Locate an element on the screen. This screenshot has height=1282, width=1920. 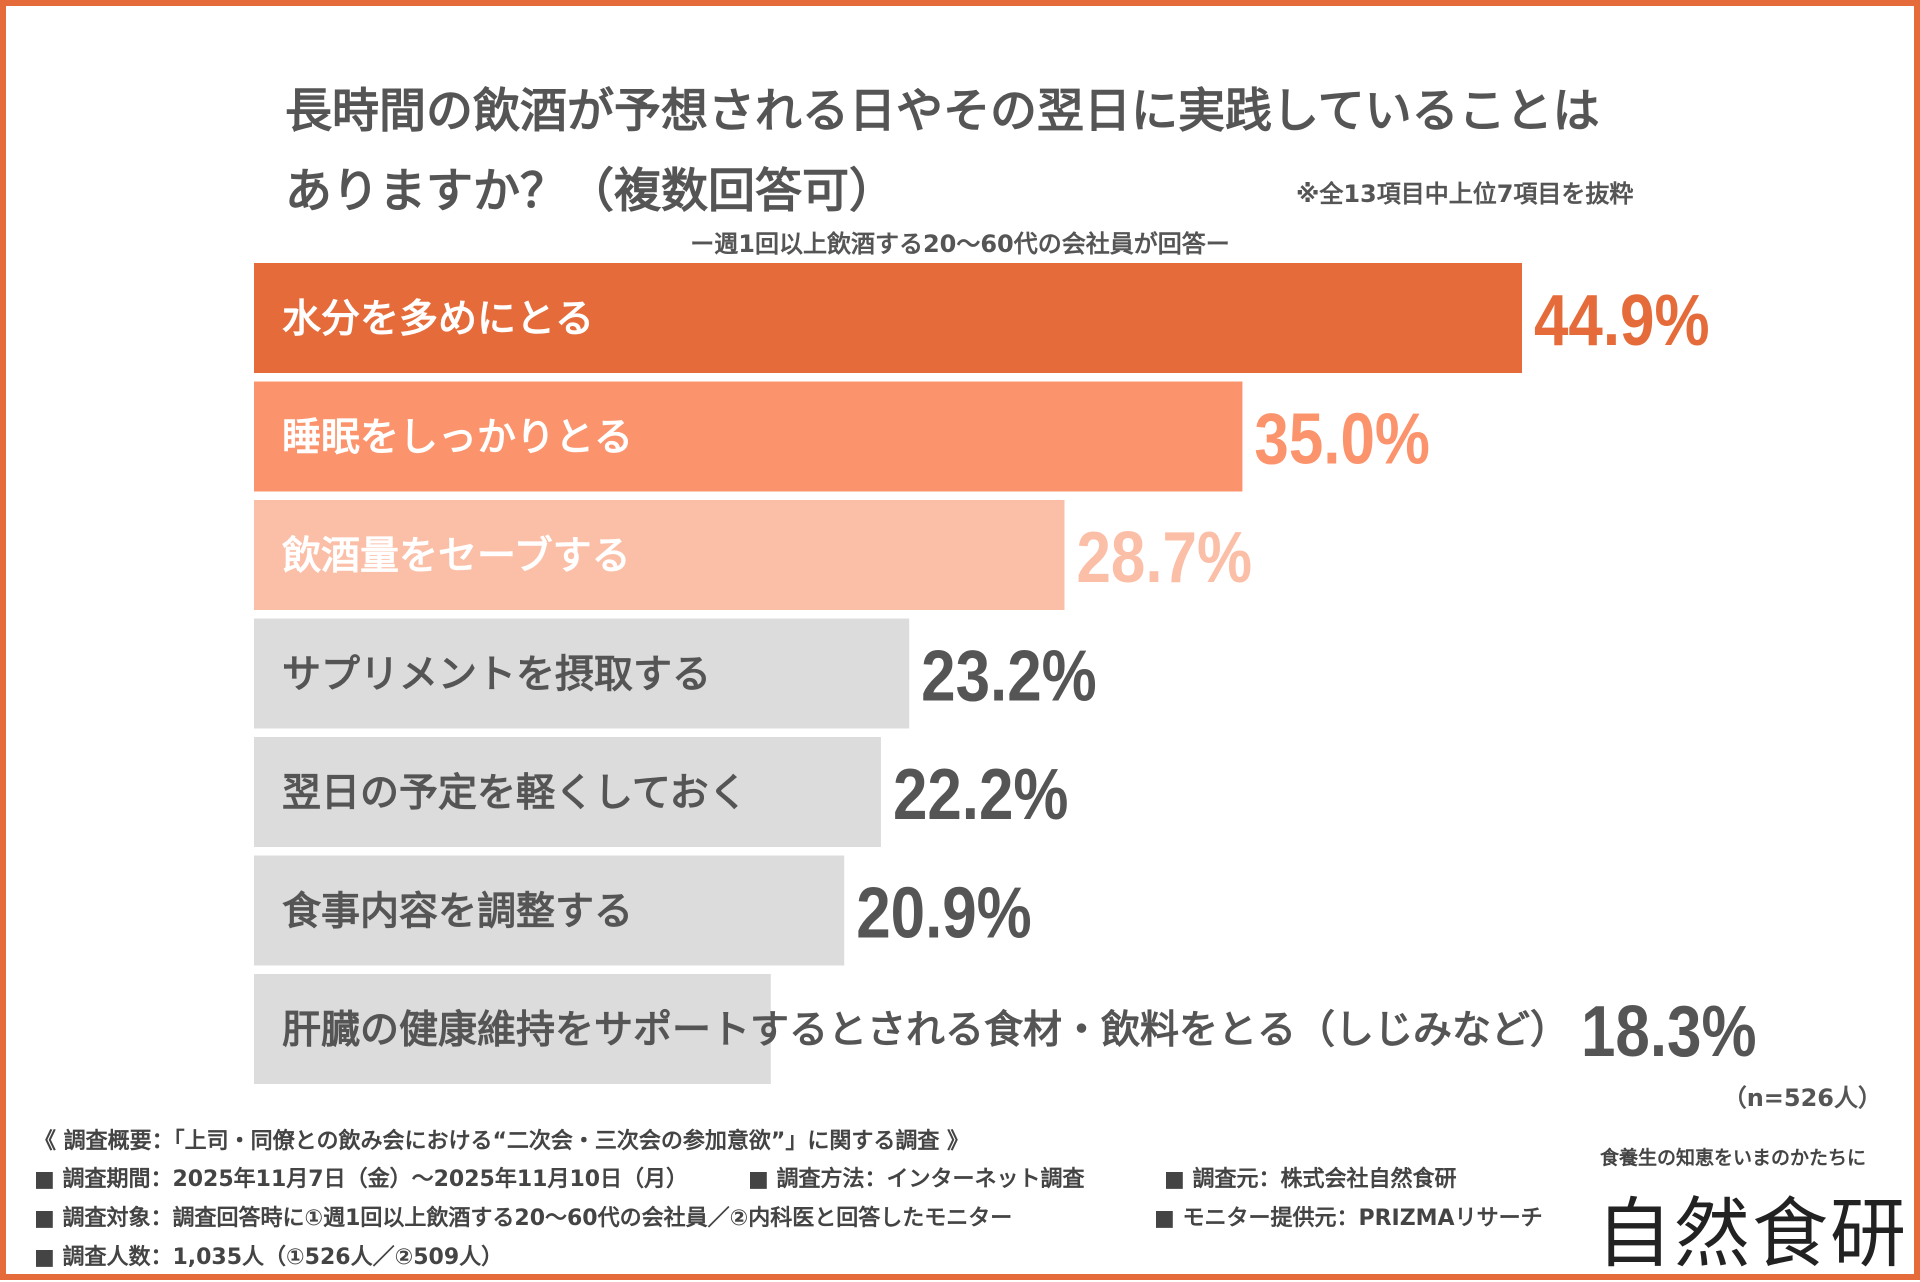
survey-count: ■ 調査人数：1,035人（①526人／②509人） is located at coordinates (269, 1257).